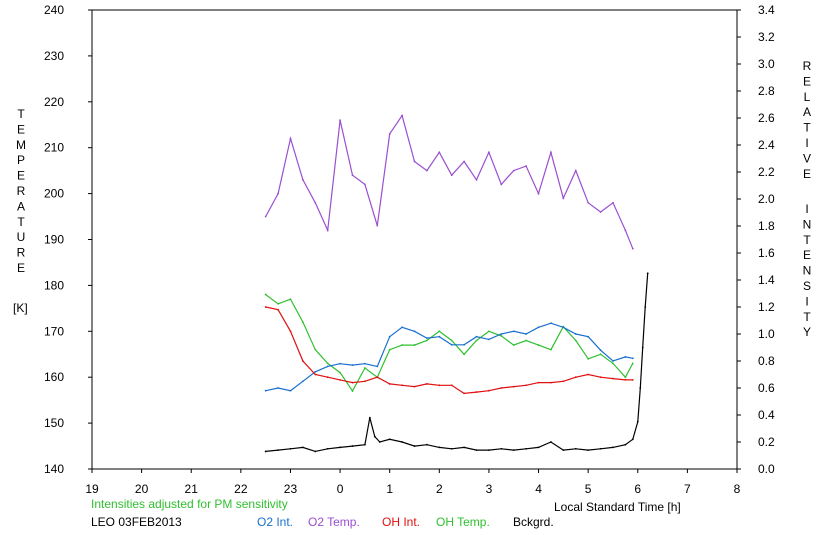  What do you see at coordinates (766, 10) in the screenshot?
I see `right-tick-label: 3.4` at bounding box center [766, 10].